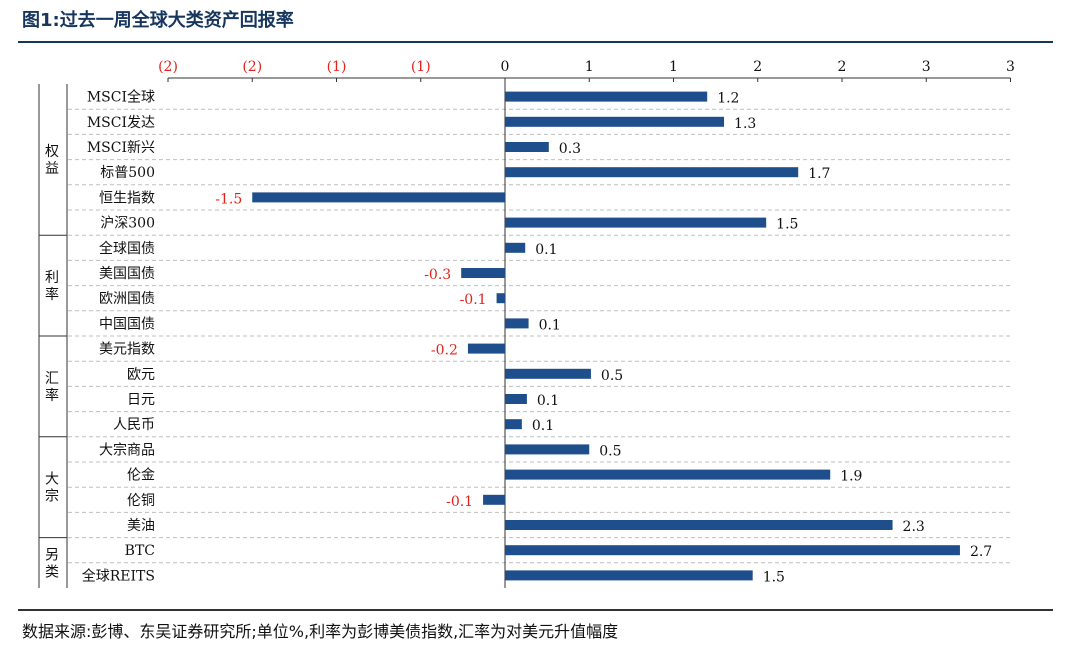 This screenshot has width=1080, height=648. What do you see at coordinates (52, 387) in the screenshot?
I see `group-label: 汇率` at bounding box center [52, 387].